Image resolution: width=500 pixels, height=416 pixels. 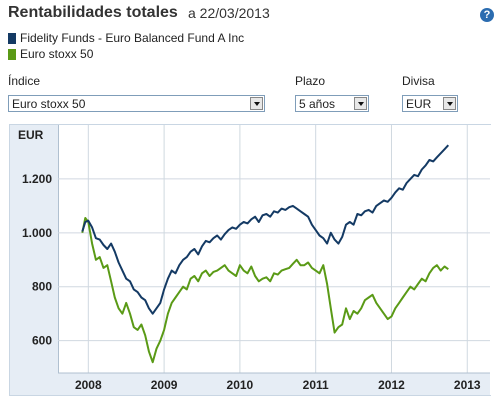 I want to click on term-select-value: 5 años, so click(x=317, y=104).